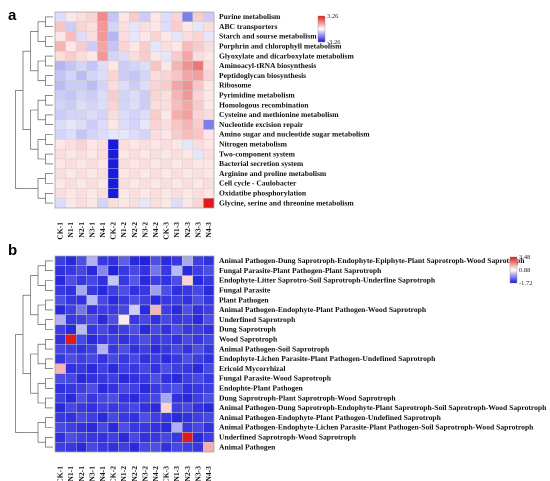  Describe the element at coordinates (134, 354) in the screenshot. I see `heatmap-cells` at that location.